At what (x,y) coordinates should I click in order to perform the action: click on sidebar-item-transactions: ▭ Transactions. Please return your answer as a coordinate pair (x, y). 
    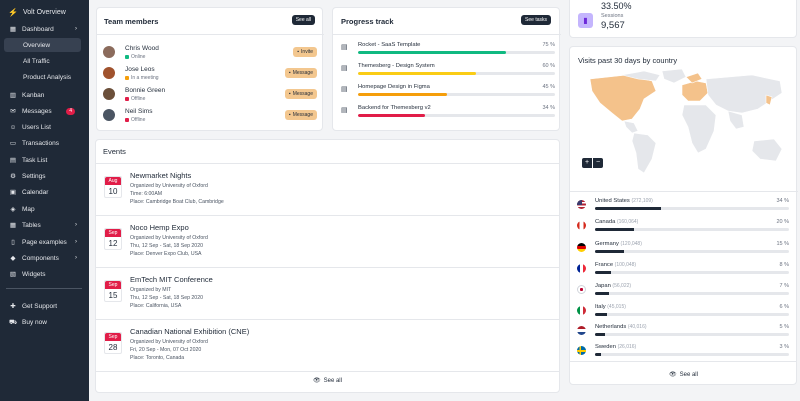
    Looking at the image, I should click on (42, 143).